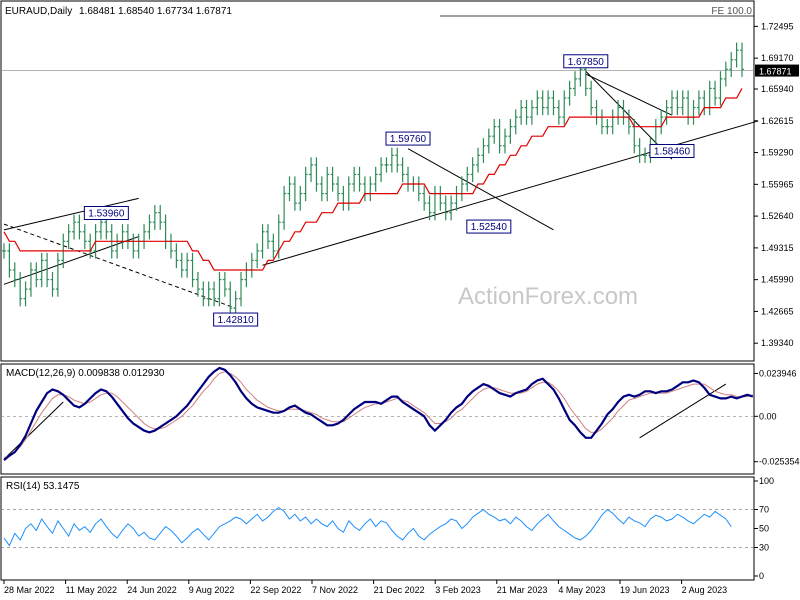 The image size is (800, 600). Describe the element at coordinates (212, 590) in the screenshot. I see `date-axis-label: 9 Aug 2022` at that location.